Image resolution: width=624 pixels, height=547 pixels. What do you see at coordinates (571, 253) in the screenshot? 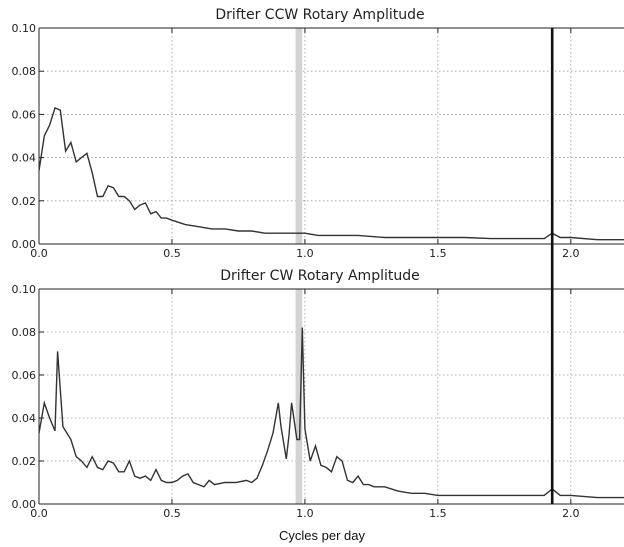
I see `ccw-x-tick-label: 2.0` at bounding box center [571, 253].